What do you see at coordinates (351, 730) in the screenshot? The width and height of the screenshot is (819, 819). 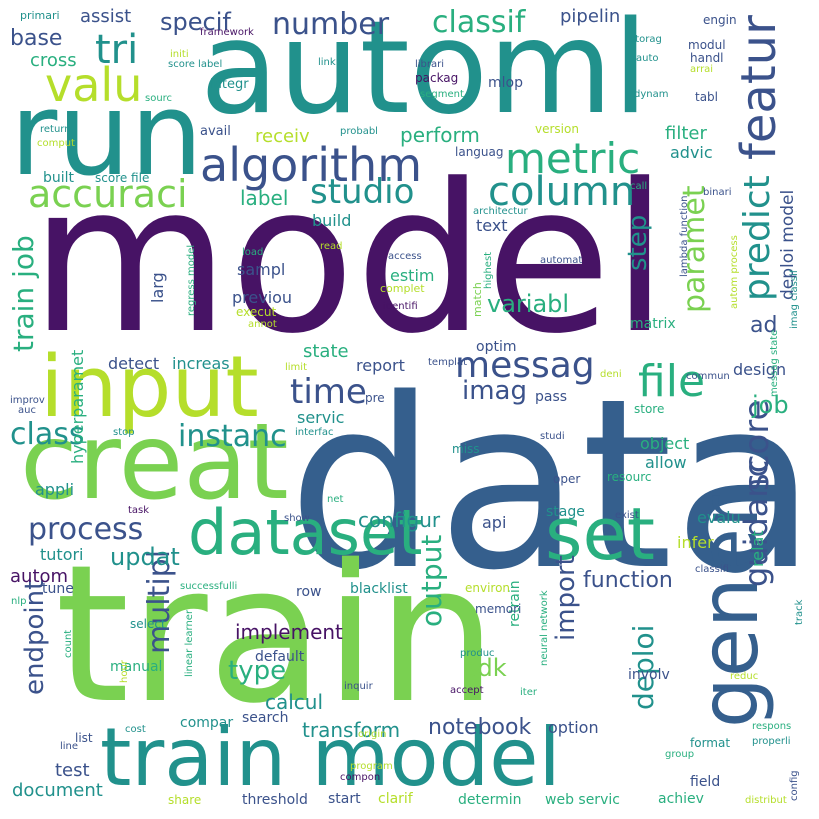 I see `word-transform: transform` at bounding box center [351, 730].